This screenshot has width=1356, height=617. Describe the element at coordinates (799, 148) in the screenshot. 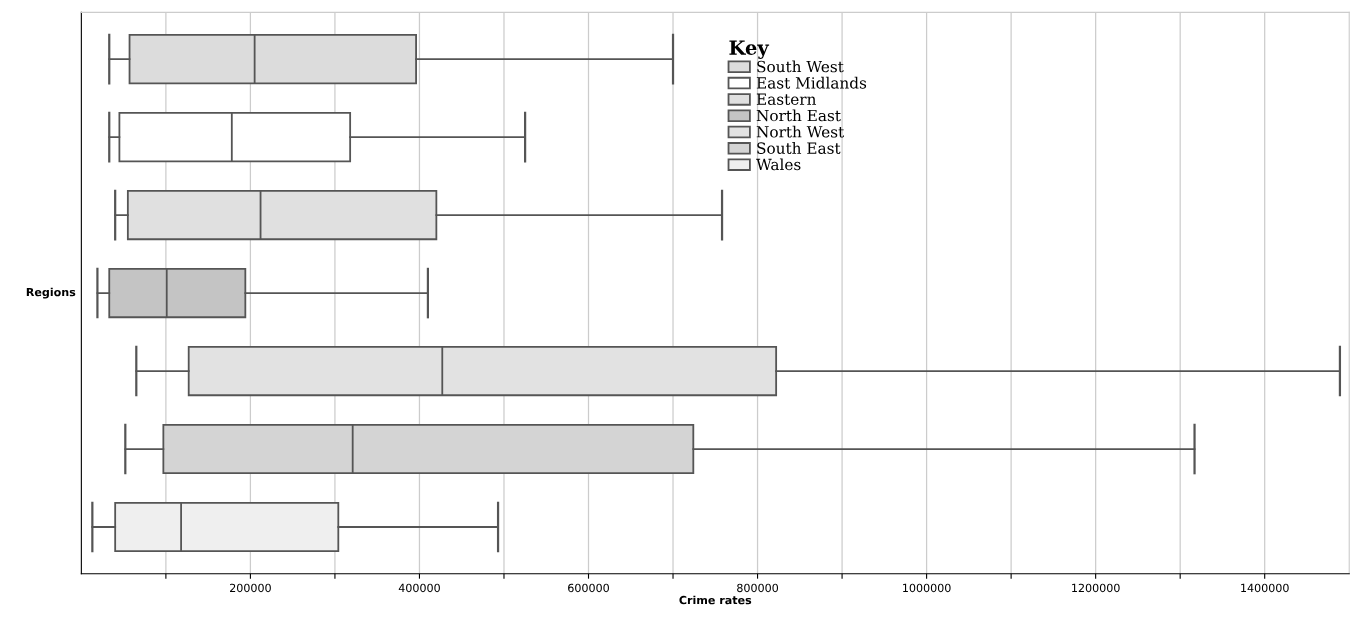

I see `legend-label: South East` at that location.